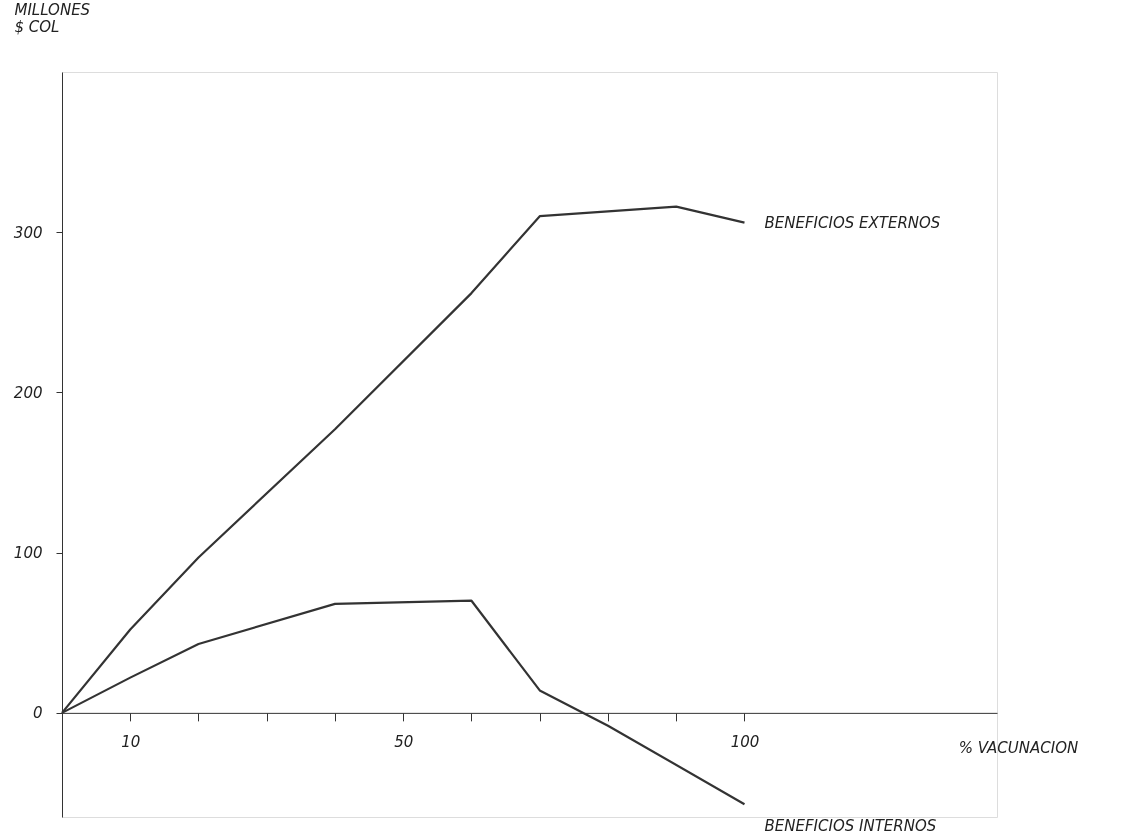  I want to click on x-tick-label: 100, so click(745, 742).